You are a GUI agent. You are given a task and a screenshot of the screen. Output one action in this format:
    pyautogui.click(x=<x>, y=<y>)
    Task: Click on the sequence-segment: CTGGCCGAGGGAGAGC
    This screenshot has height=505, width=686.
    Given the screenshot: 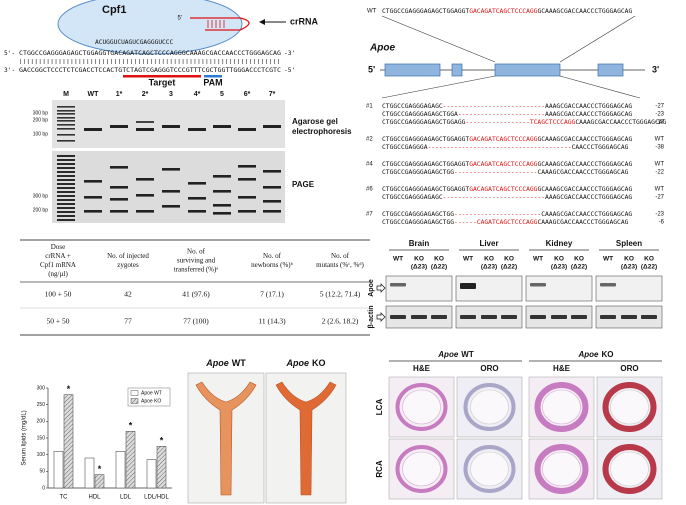 What is the action you would take?
    pyautogui.click(x=412, y=197)
    